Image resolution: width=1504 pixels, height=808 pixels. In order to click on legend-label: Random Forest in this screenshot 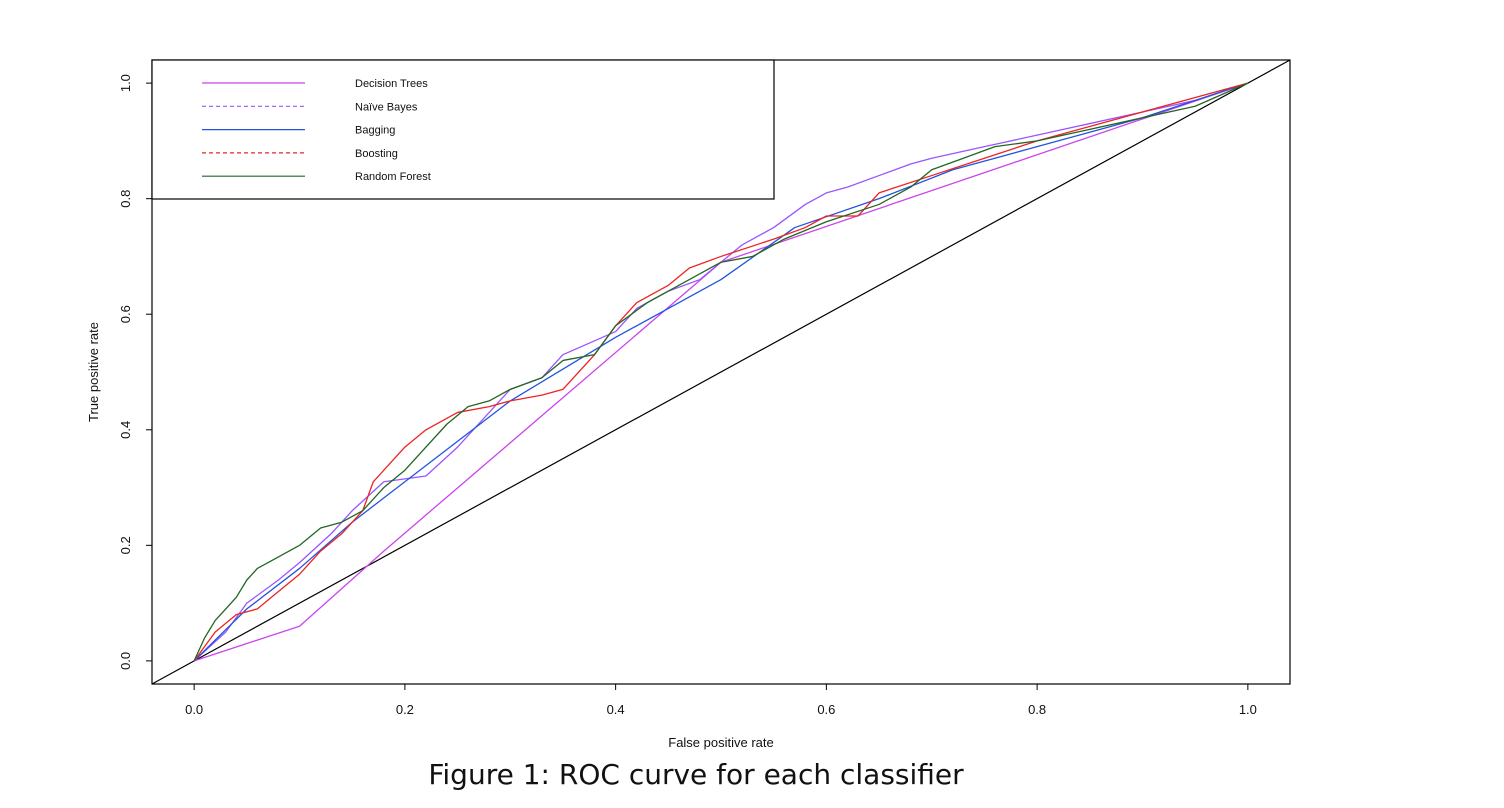, I will do `click(393, 177)`.